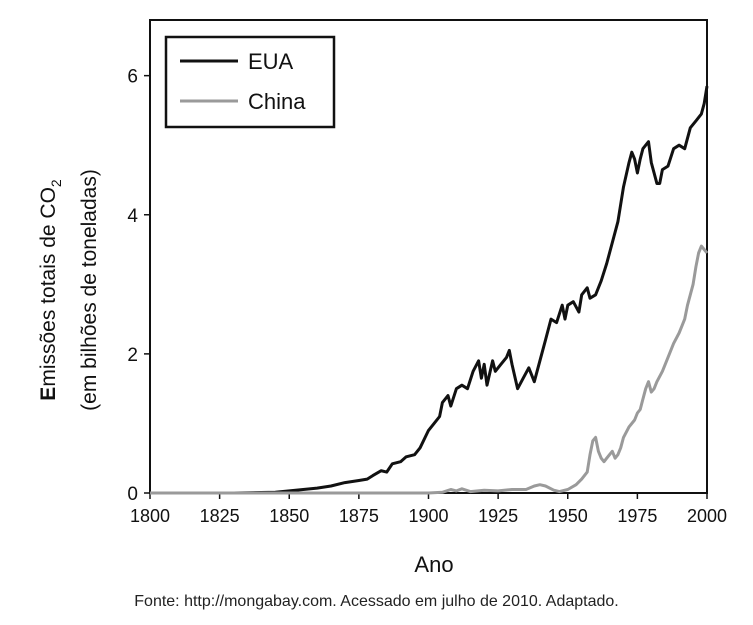  I want to click on x-tick-label-2000: 2000, so click(707, 516).